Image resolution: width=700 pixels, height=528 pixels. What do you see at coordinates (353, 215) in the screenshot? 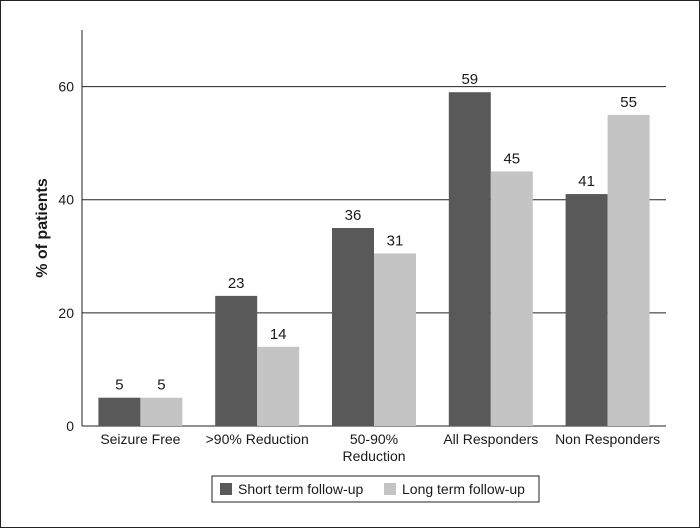
I see `data-label: 36` at bounding box center [353, 215].